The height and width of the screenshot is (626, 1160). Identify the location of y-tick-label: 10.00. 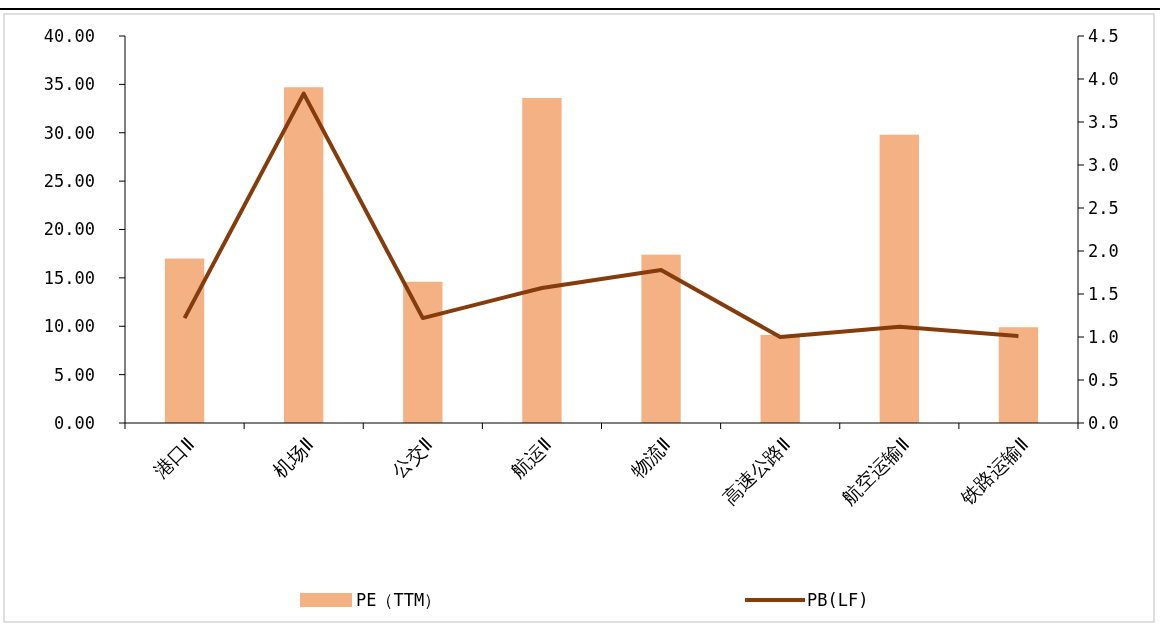
(69, 326).